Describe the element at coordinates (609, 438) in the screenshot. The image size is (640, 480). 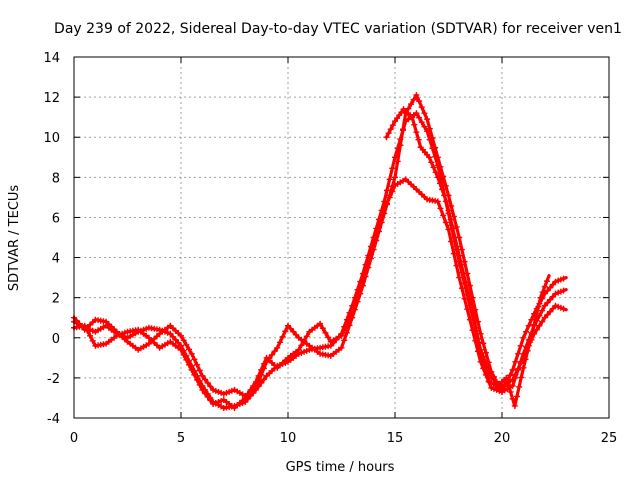
I see `x-tick-label: 25` at that location.